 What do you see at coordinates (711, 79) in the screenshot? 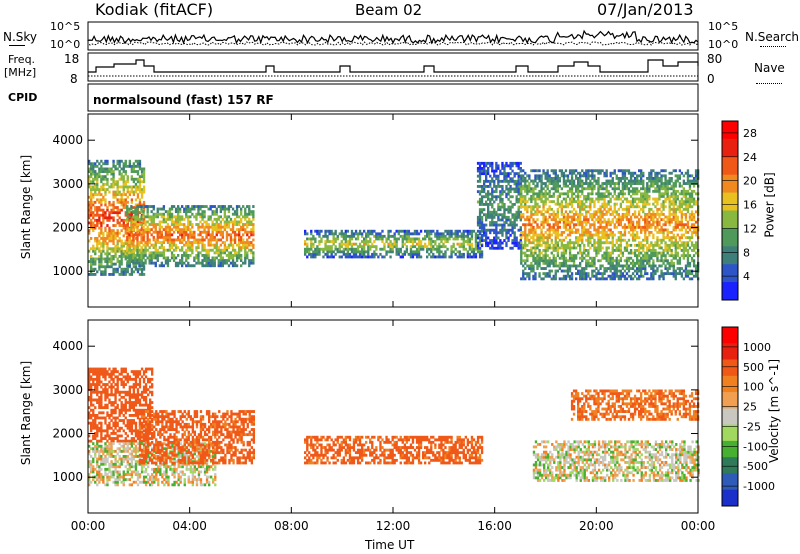
I see `nave-tick-bottom: 0` at bounding box center [711, 79].